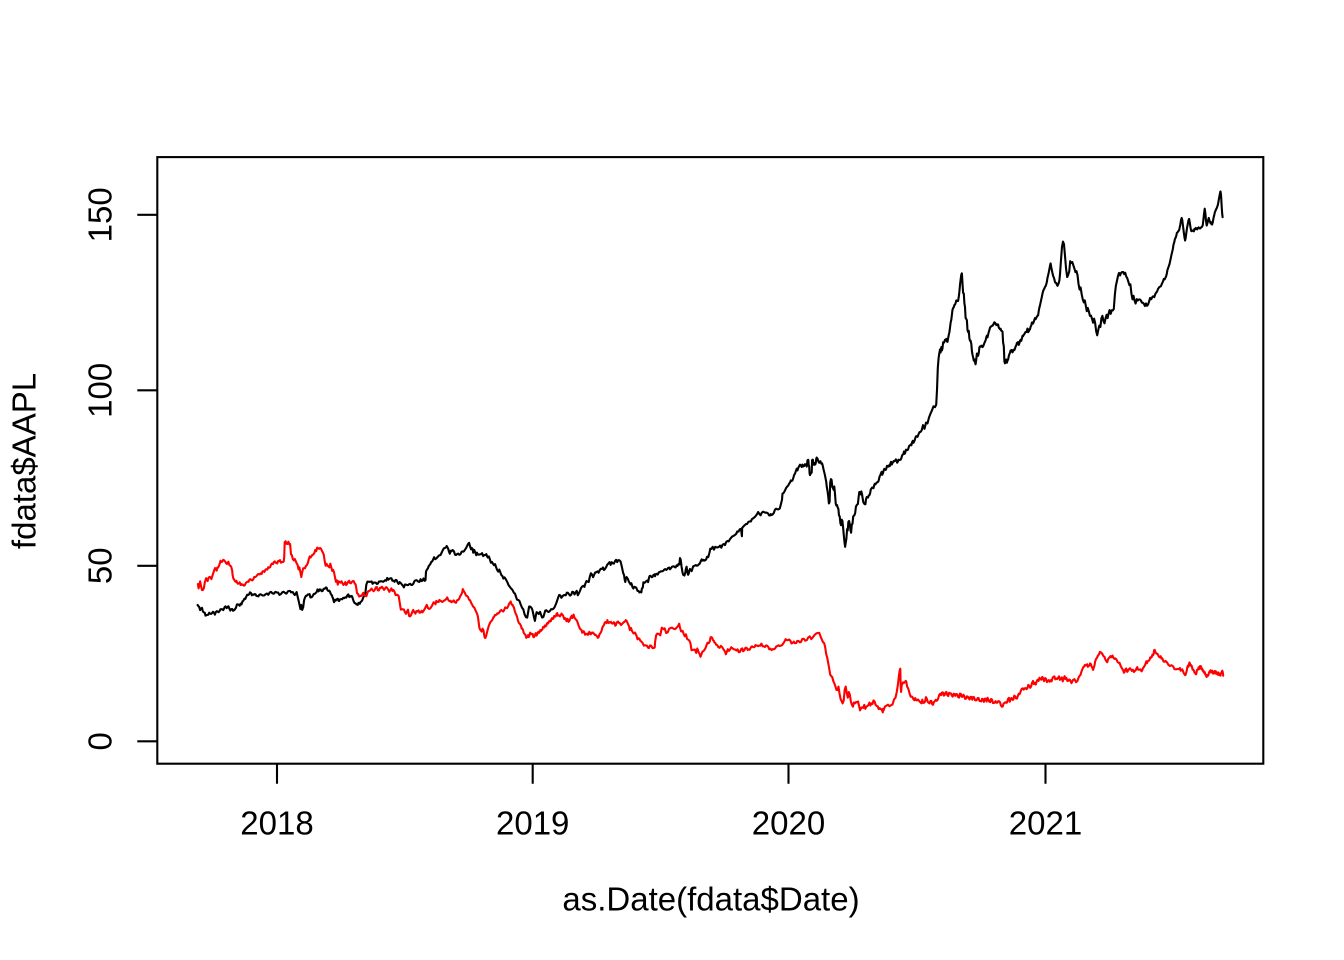  Describe the element at coordinates (24, 461) in the screenshot. I see `svg-text: fdata$AAPL` at that location.